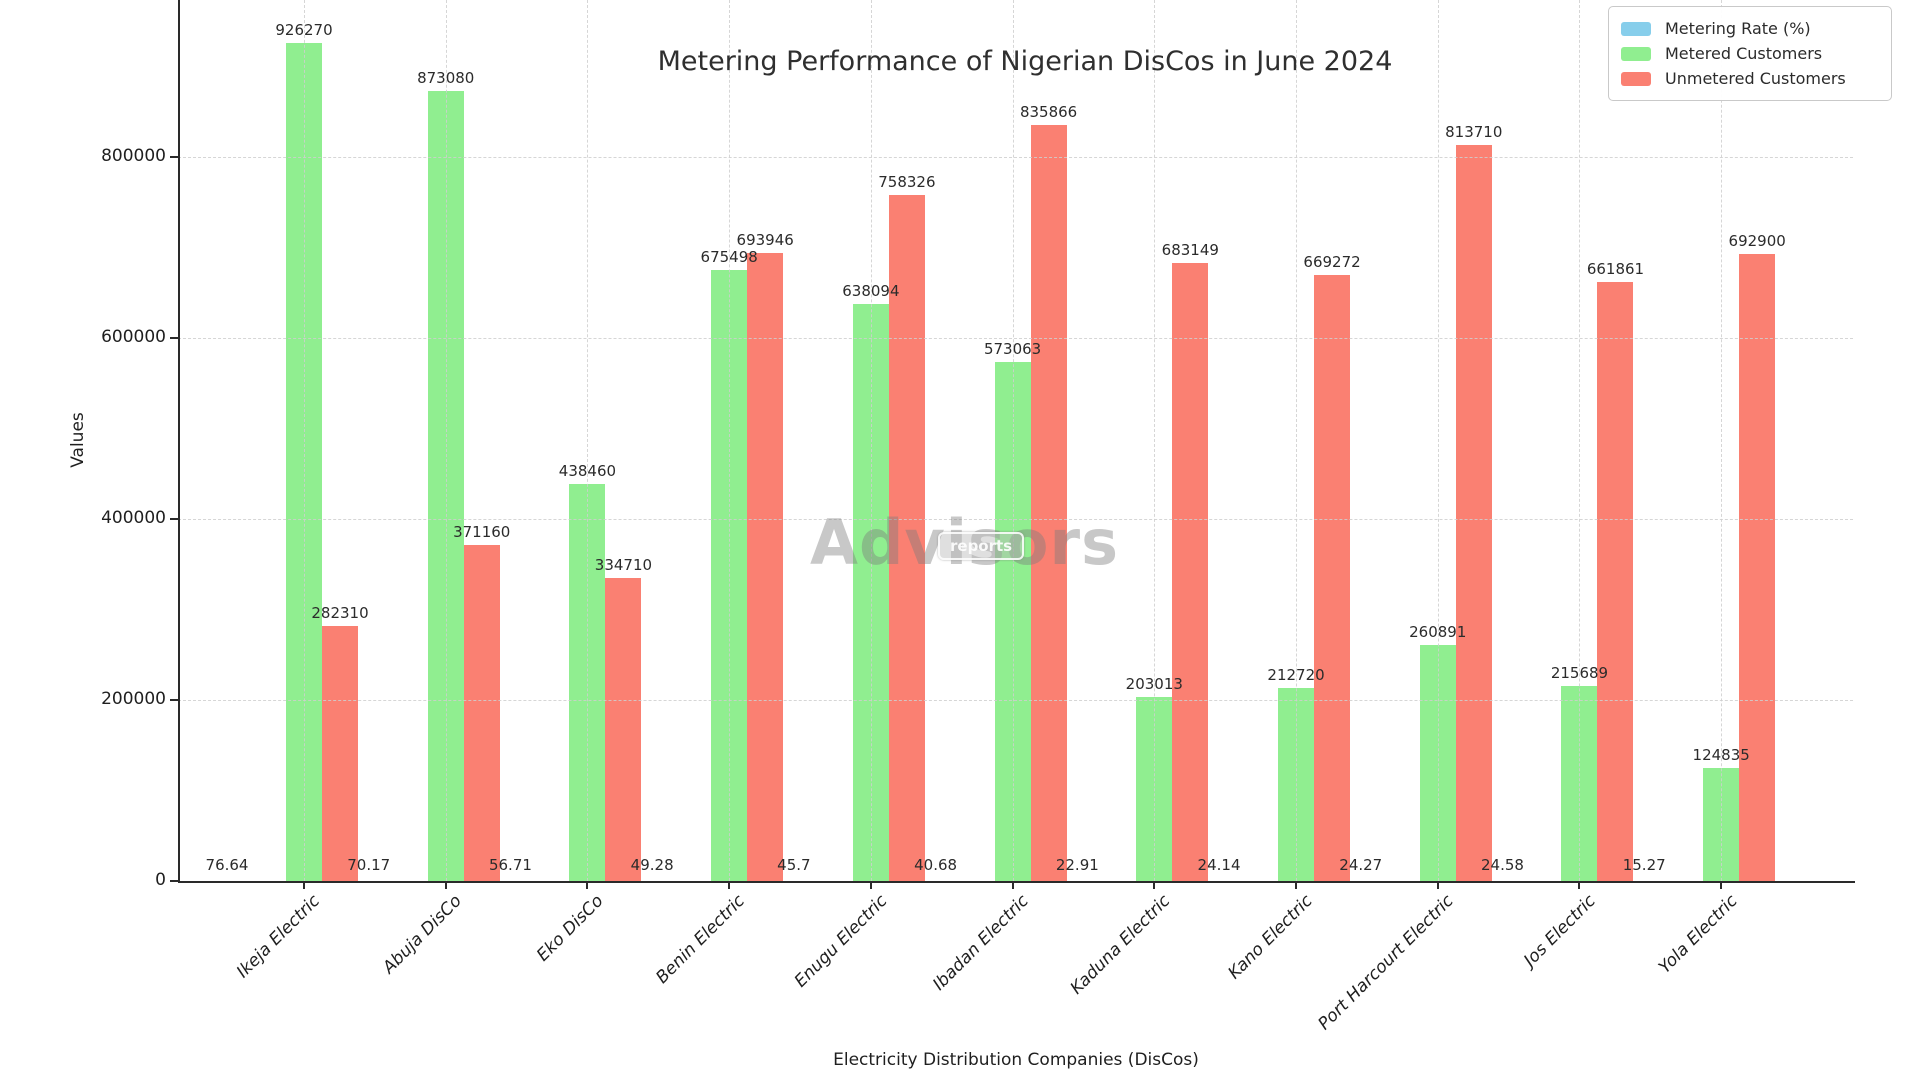  What do you see at coordinates (701, 939) in the screenshot?
I see `x-category-label: Benin Electric` at bounding box center [701, 939].